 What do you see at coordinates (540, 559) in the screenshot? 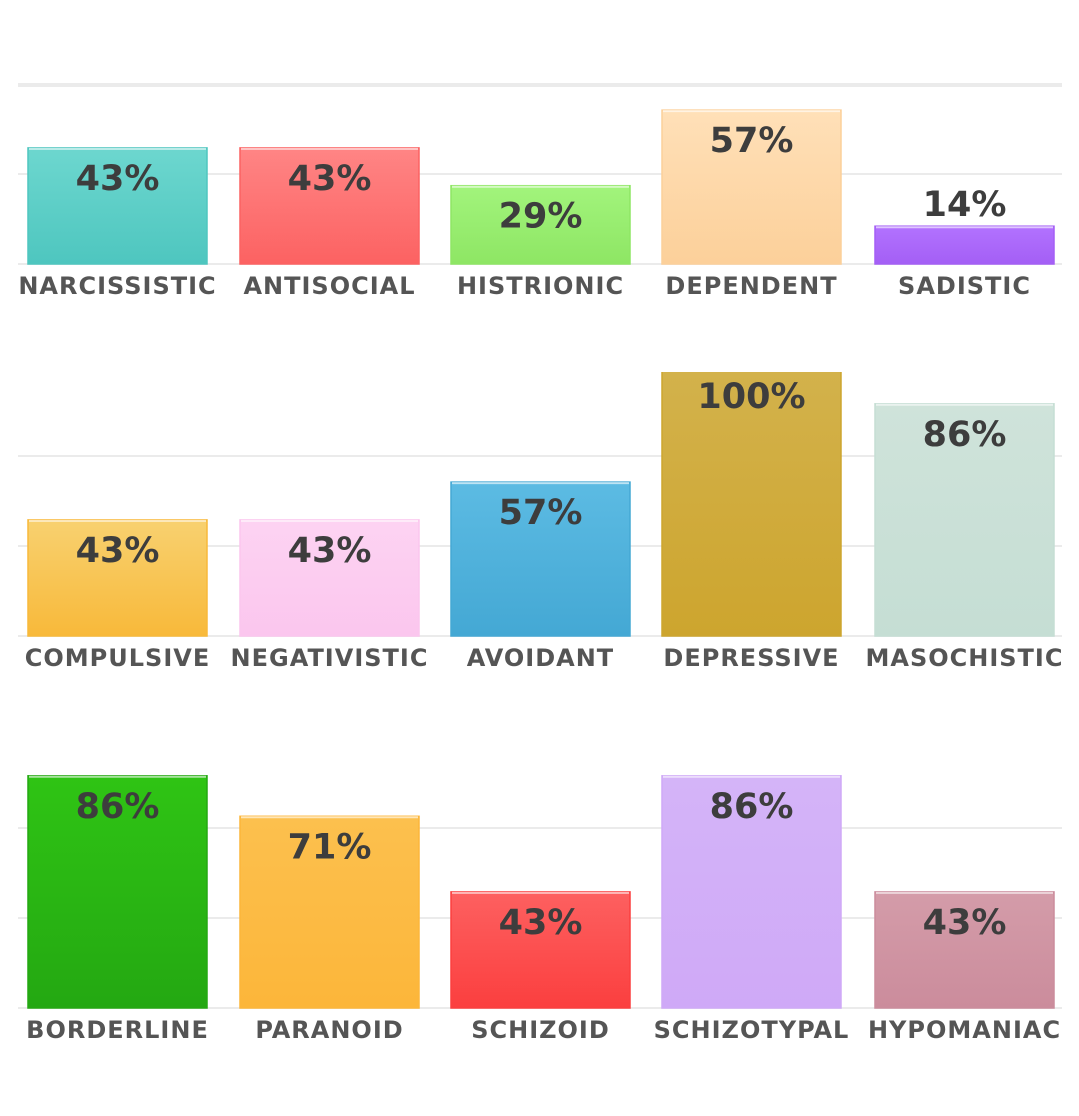
I see `bar-avoidant` at bounding box center [540, 559].